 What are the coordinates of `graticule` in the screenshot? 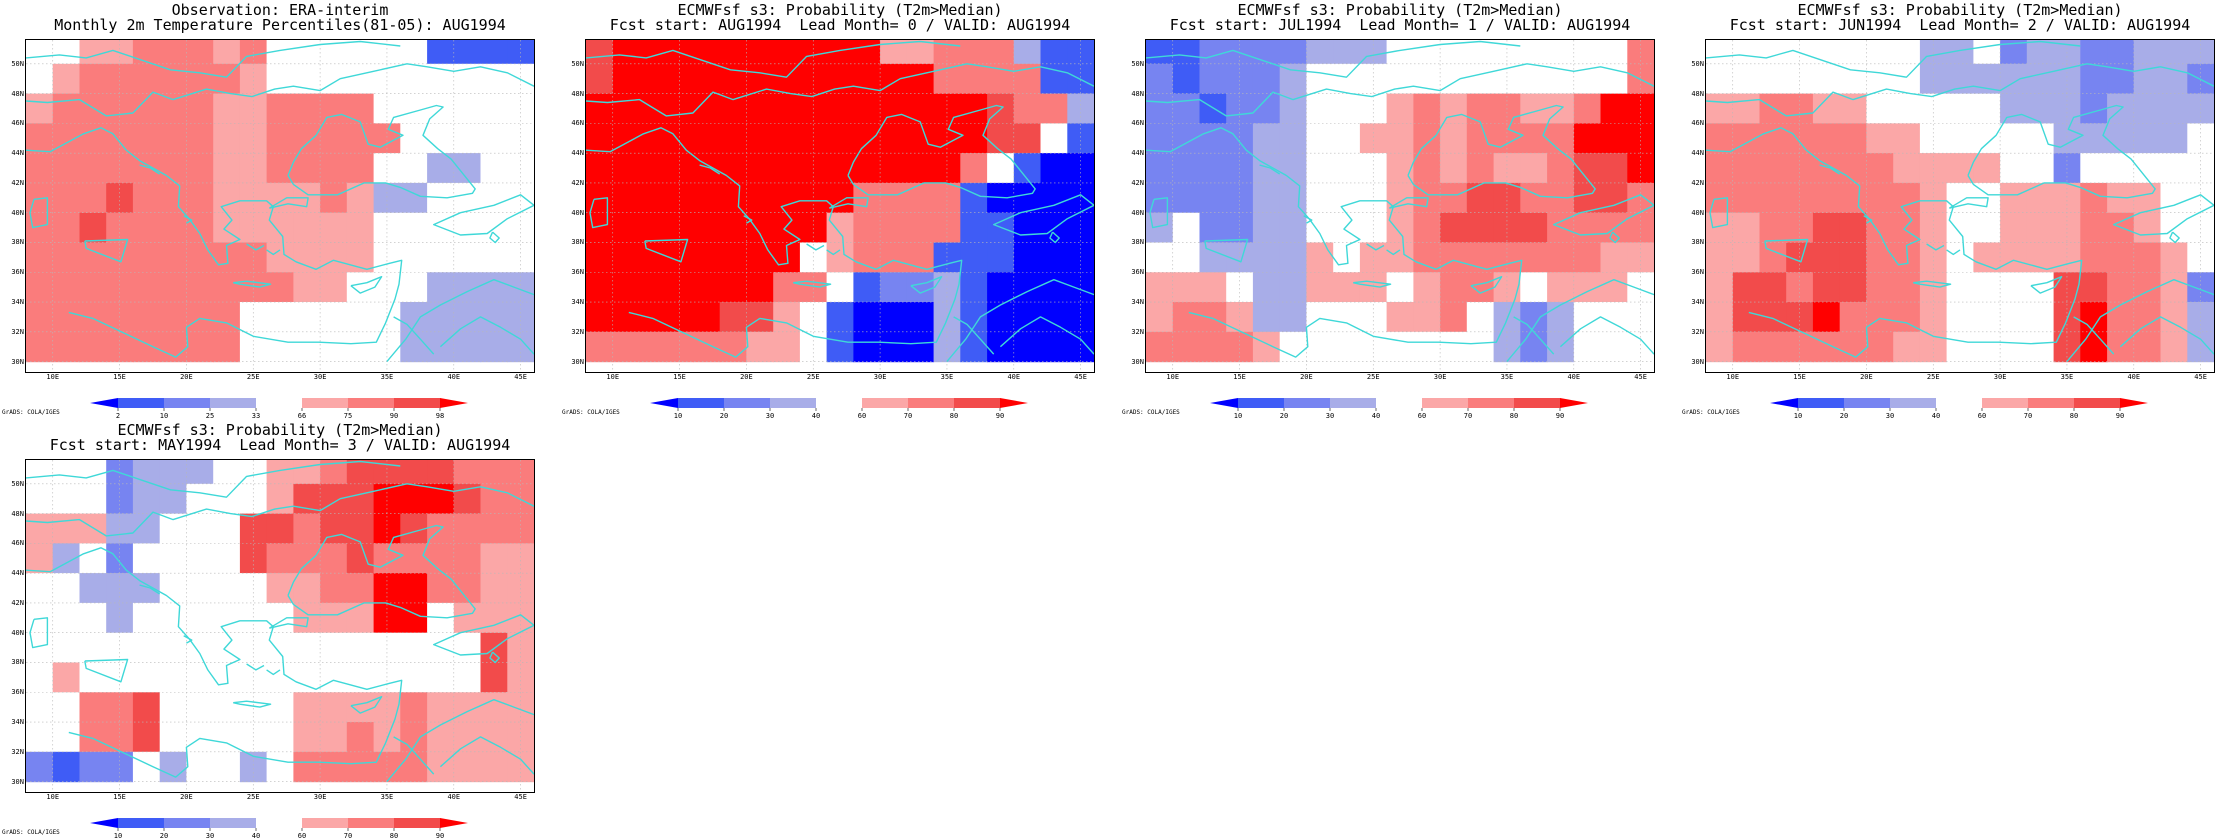 It's located at (1960, 206).